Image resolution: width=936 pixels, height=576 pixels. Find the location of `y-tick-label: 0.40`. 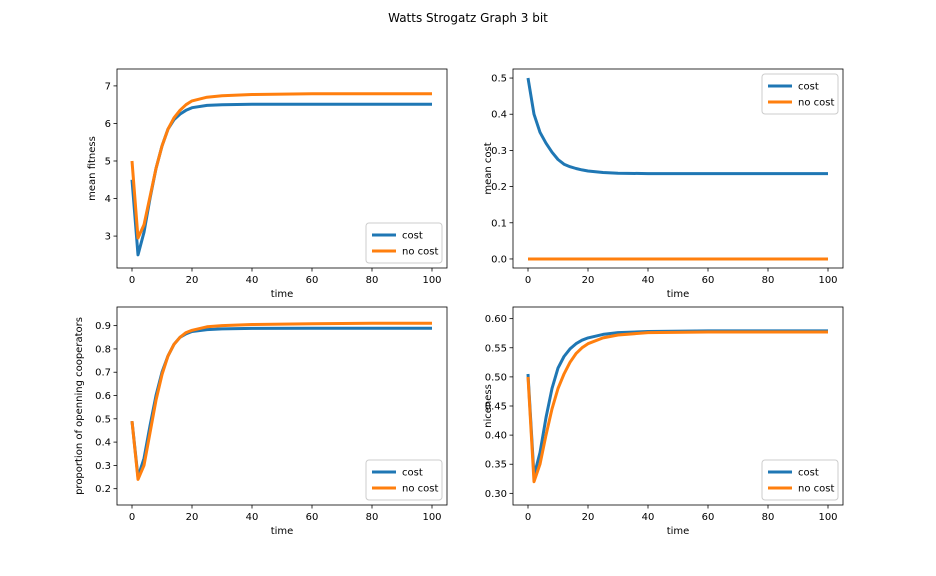

y-tick-label: 0.40 is located at coordinates (496, 436).